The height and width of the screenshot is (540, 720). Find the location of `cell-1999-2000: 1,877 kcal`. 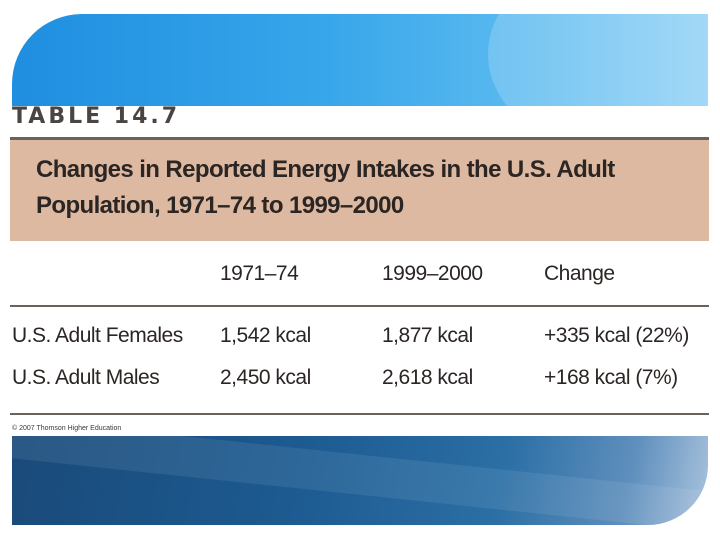

cell-1999-2000: 1,877 kcal is located at coordinates (427, 335).